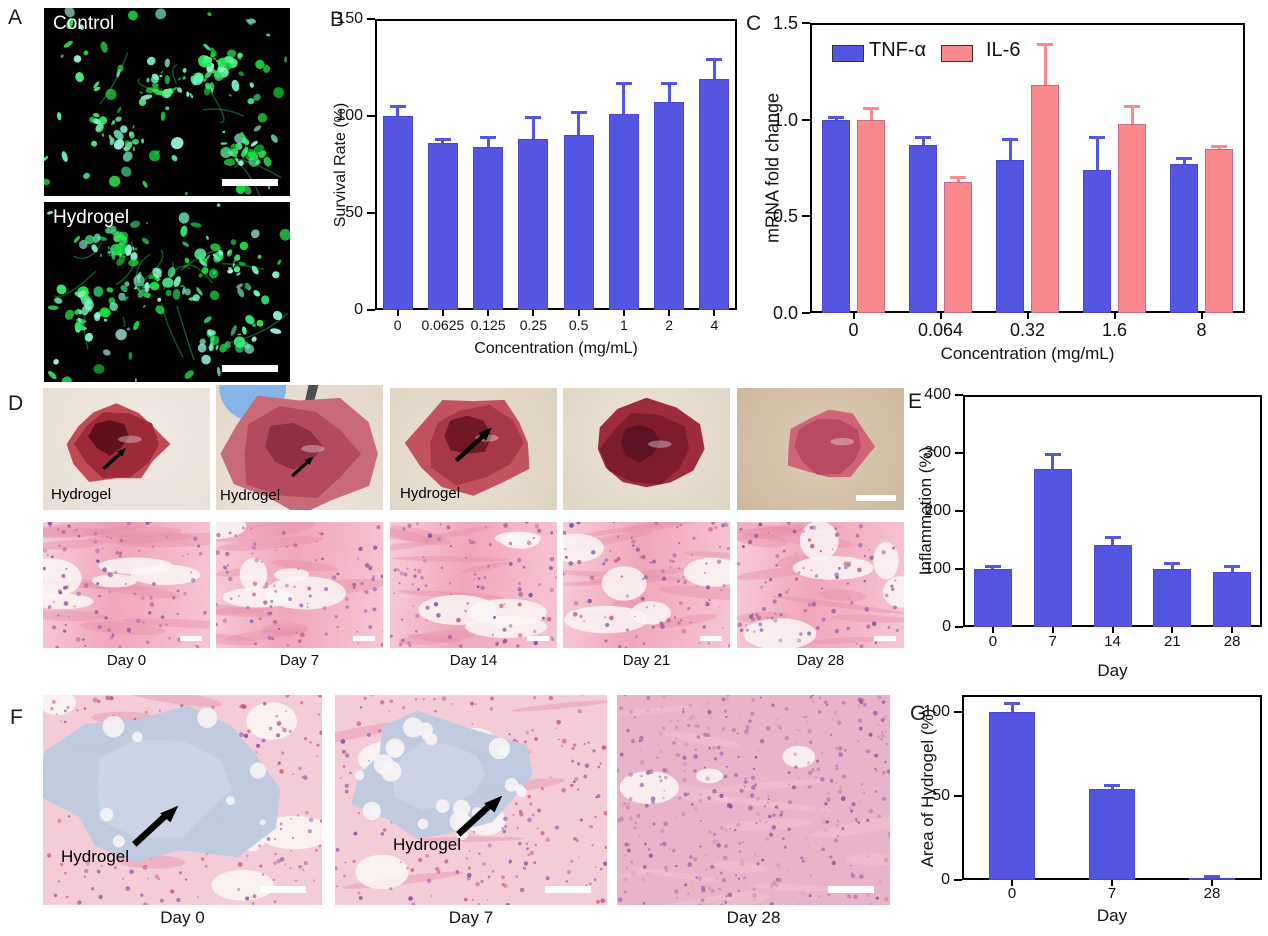 This screenshot has height=936, width=1268. What do you see at coordinates (646, 660) in the screenshot?
I see `caption-day21: Day 21` at bounding box center [646, 660].